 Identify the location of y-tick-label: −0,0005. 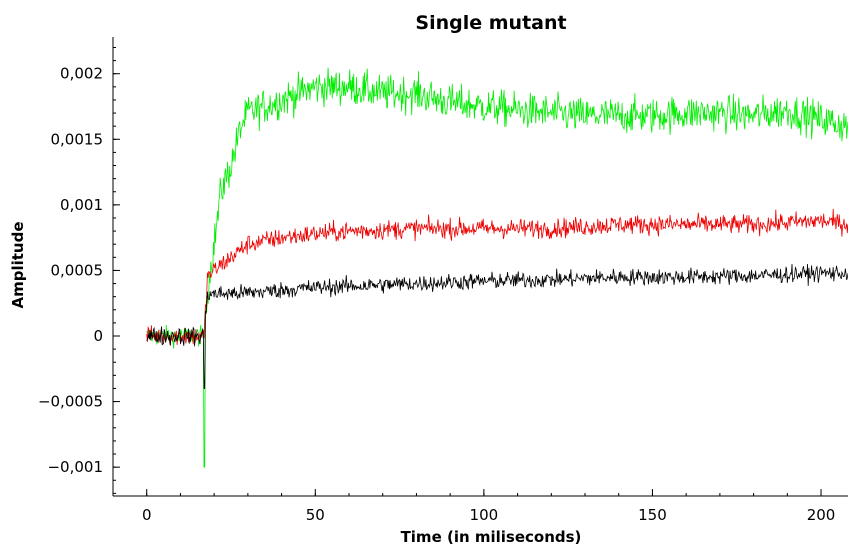
(70, 402).